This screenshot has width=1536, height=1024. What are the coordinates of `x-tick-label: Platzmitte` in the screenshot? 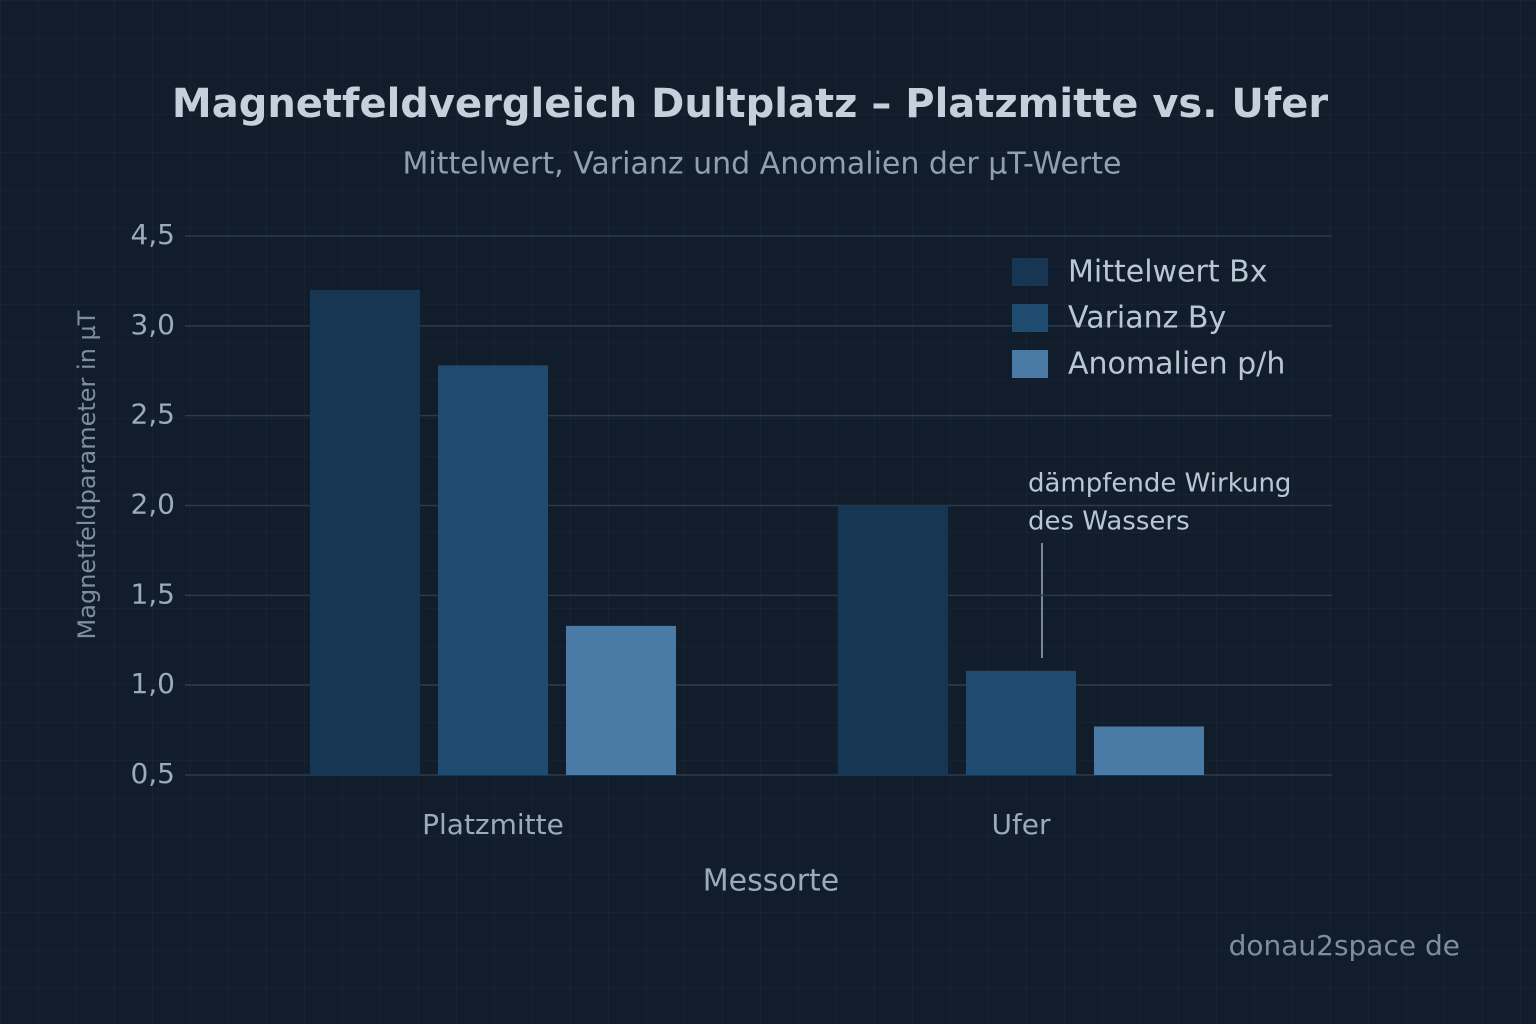 It's located at (493, 824).